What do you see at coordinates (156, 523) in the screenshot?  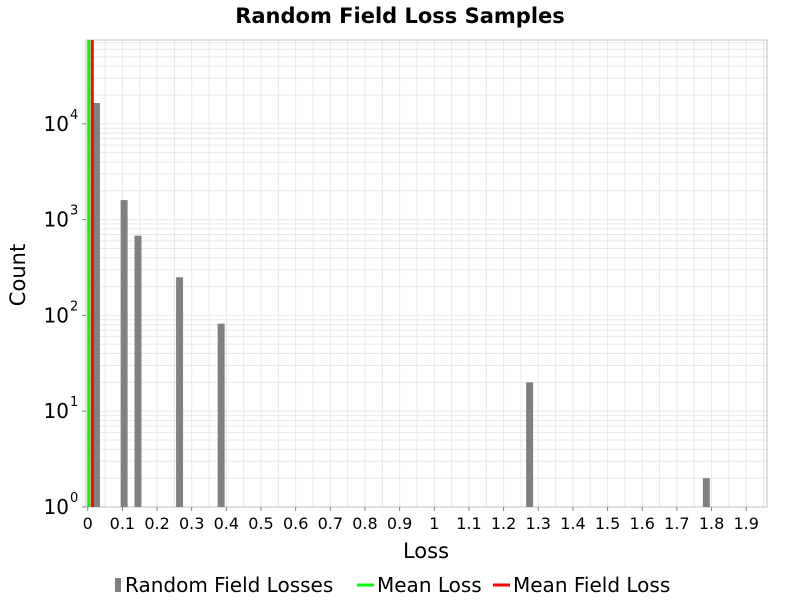 I see `x-tick-label: 0.2` at bounding box center [156, 523].